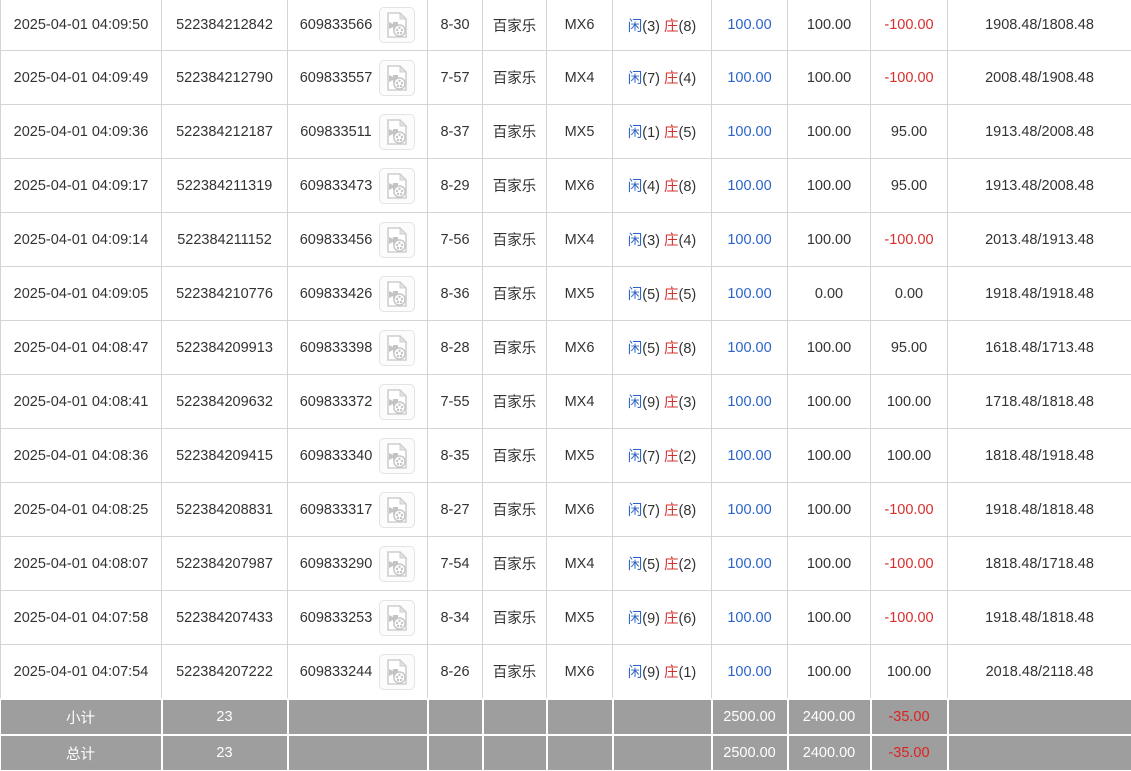 The height and width of the screenshot is (771, 1131). What do you see at coordinates (909, 672) in the screenshot?
I see `cell-win-loss: 100.00` at bounding box center [909, 672].